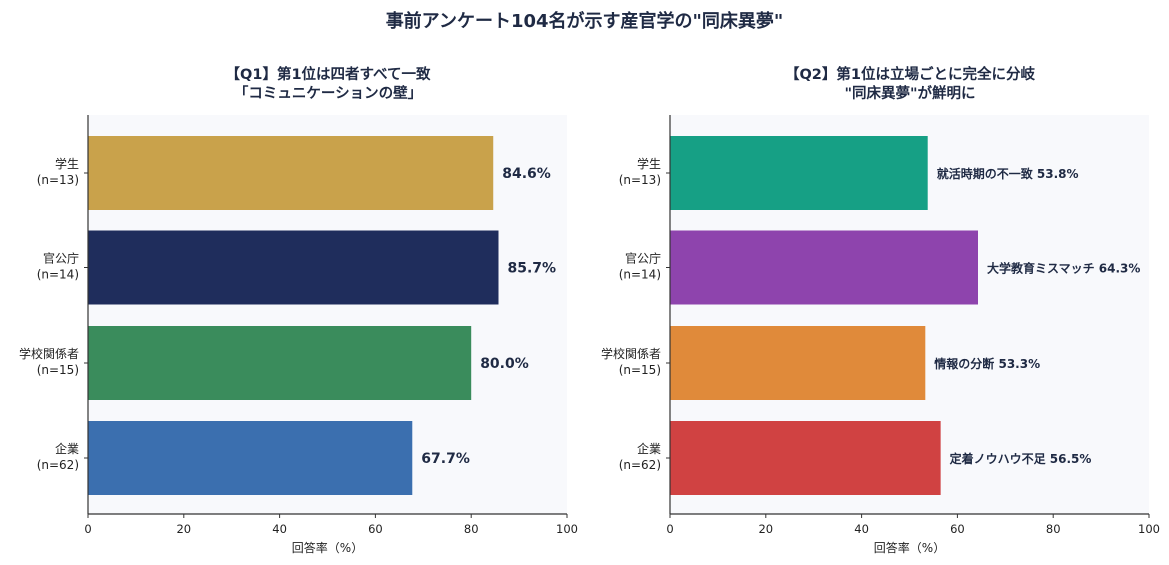  I want to click on q1-panel-title: 【Q1】第1位は四者すべて一致 「コミュニケーションの壁」, so click(328, 85).